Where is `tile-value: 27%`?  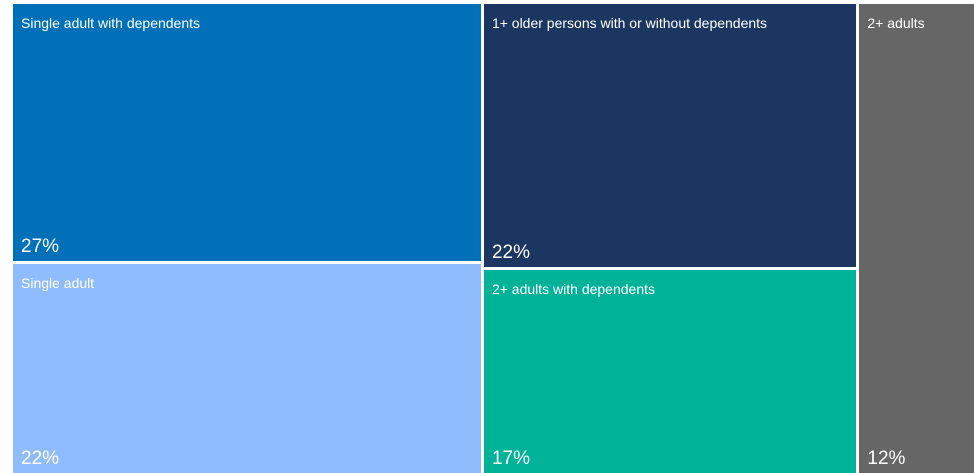 tile-value: 27% is located at coordinates (40, 246).